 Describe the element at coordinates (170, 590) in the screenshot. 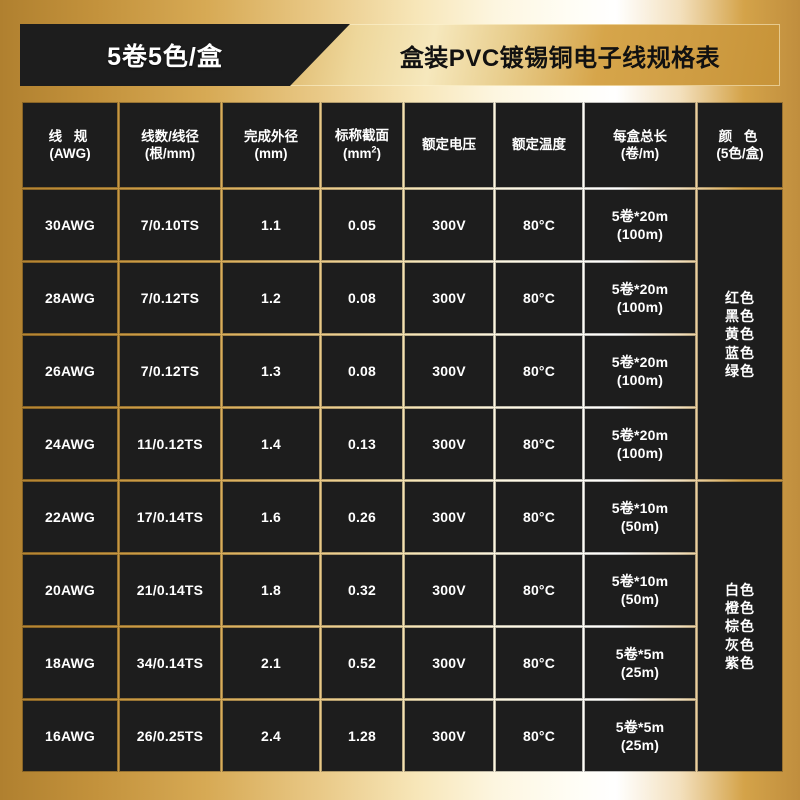

I see `cell-strands: 21/0.14TS` at that location.